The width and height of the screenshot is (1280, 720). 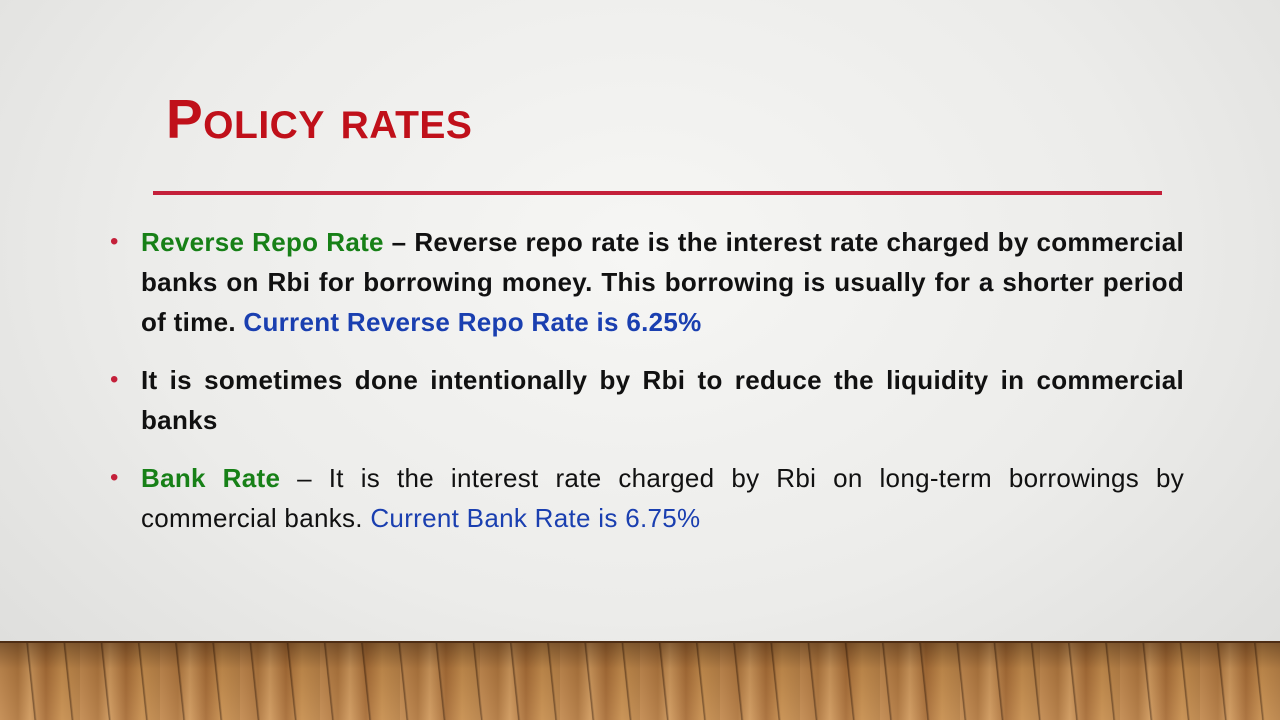 I want to click on floor-shadow, so click(x=640, y=680).